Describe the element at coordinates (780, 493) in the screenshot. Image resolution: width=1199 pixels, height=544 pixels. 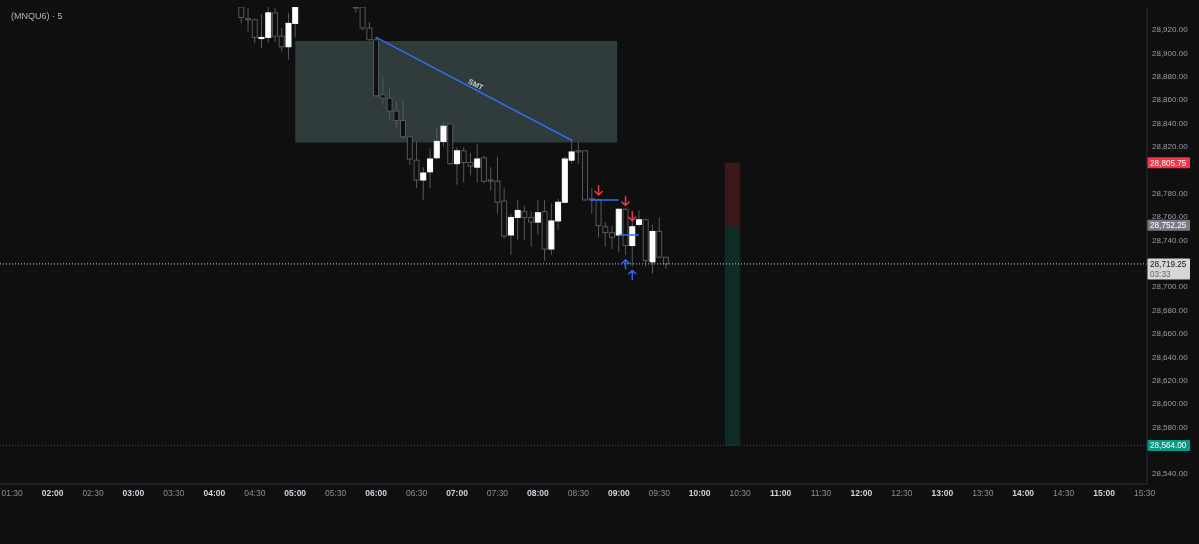
I see `x-tick-label: 11:00` at that location.